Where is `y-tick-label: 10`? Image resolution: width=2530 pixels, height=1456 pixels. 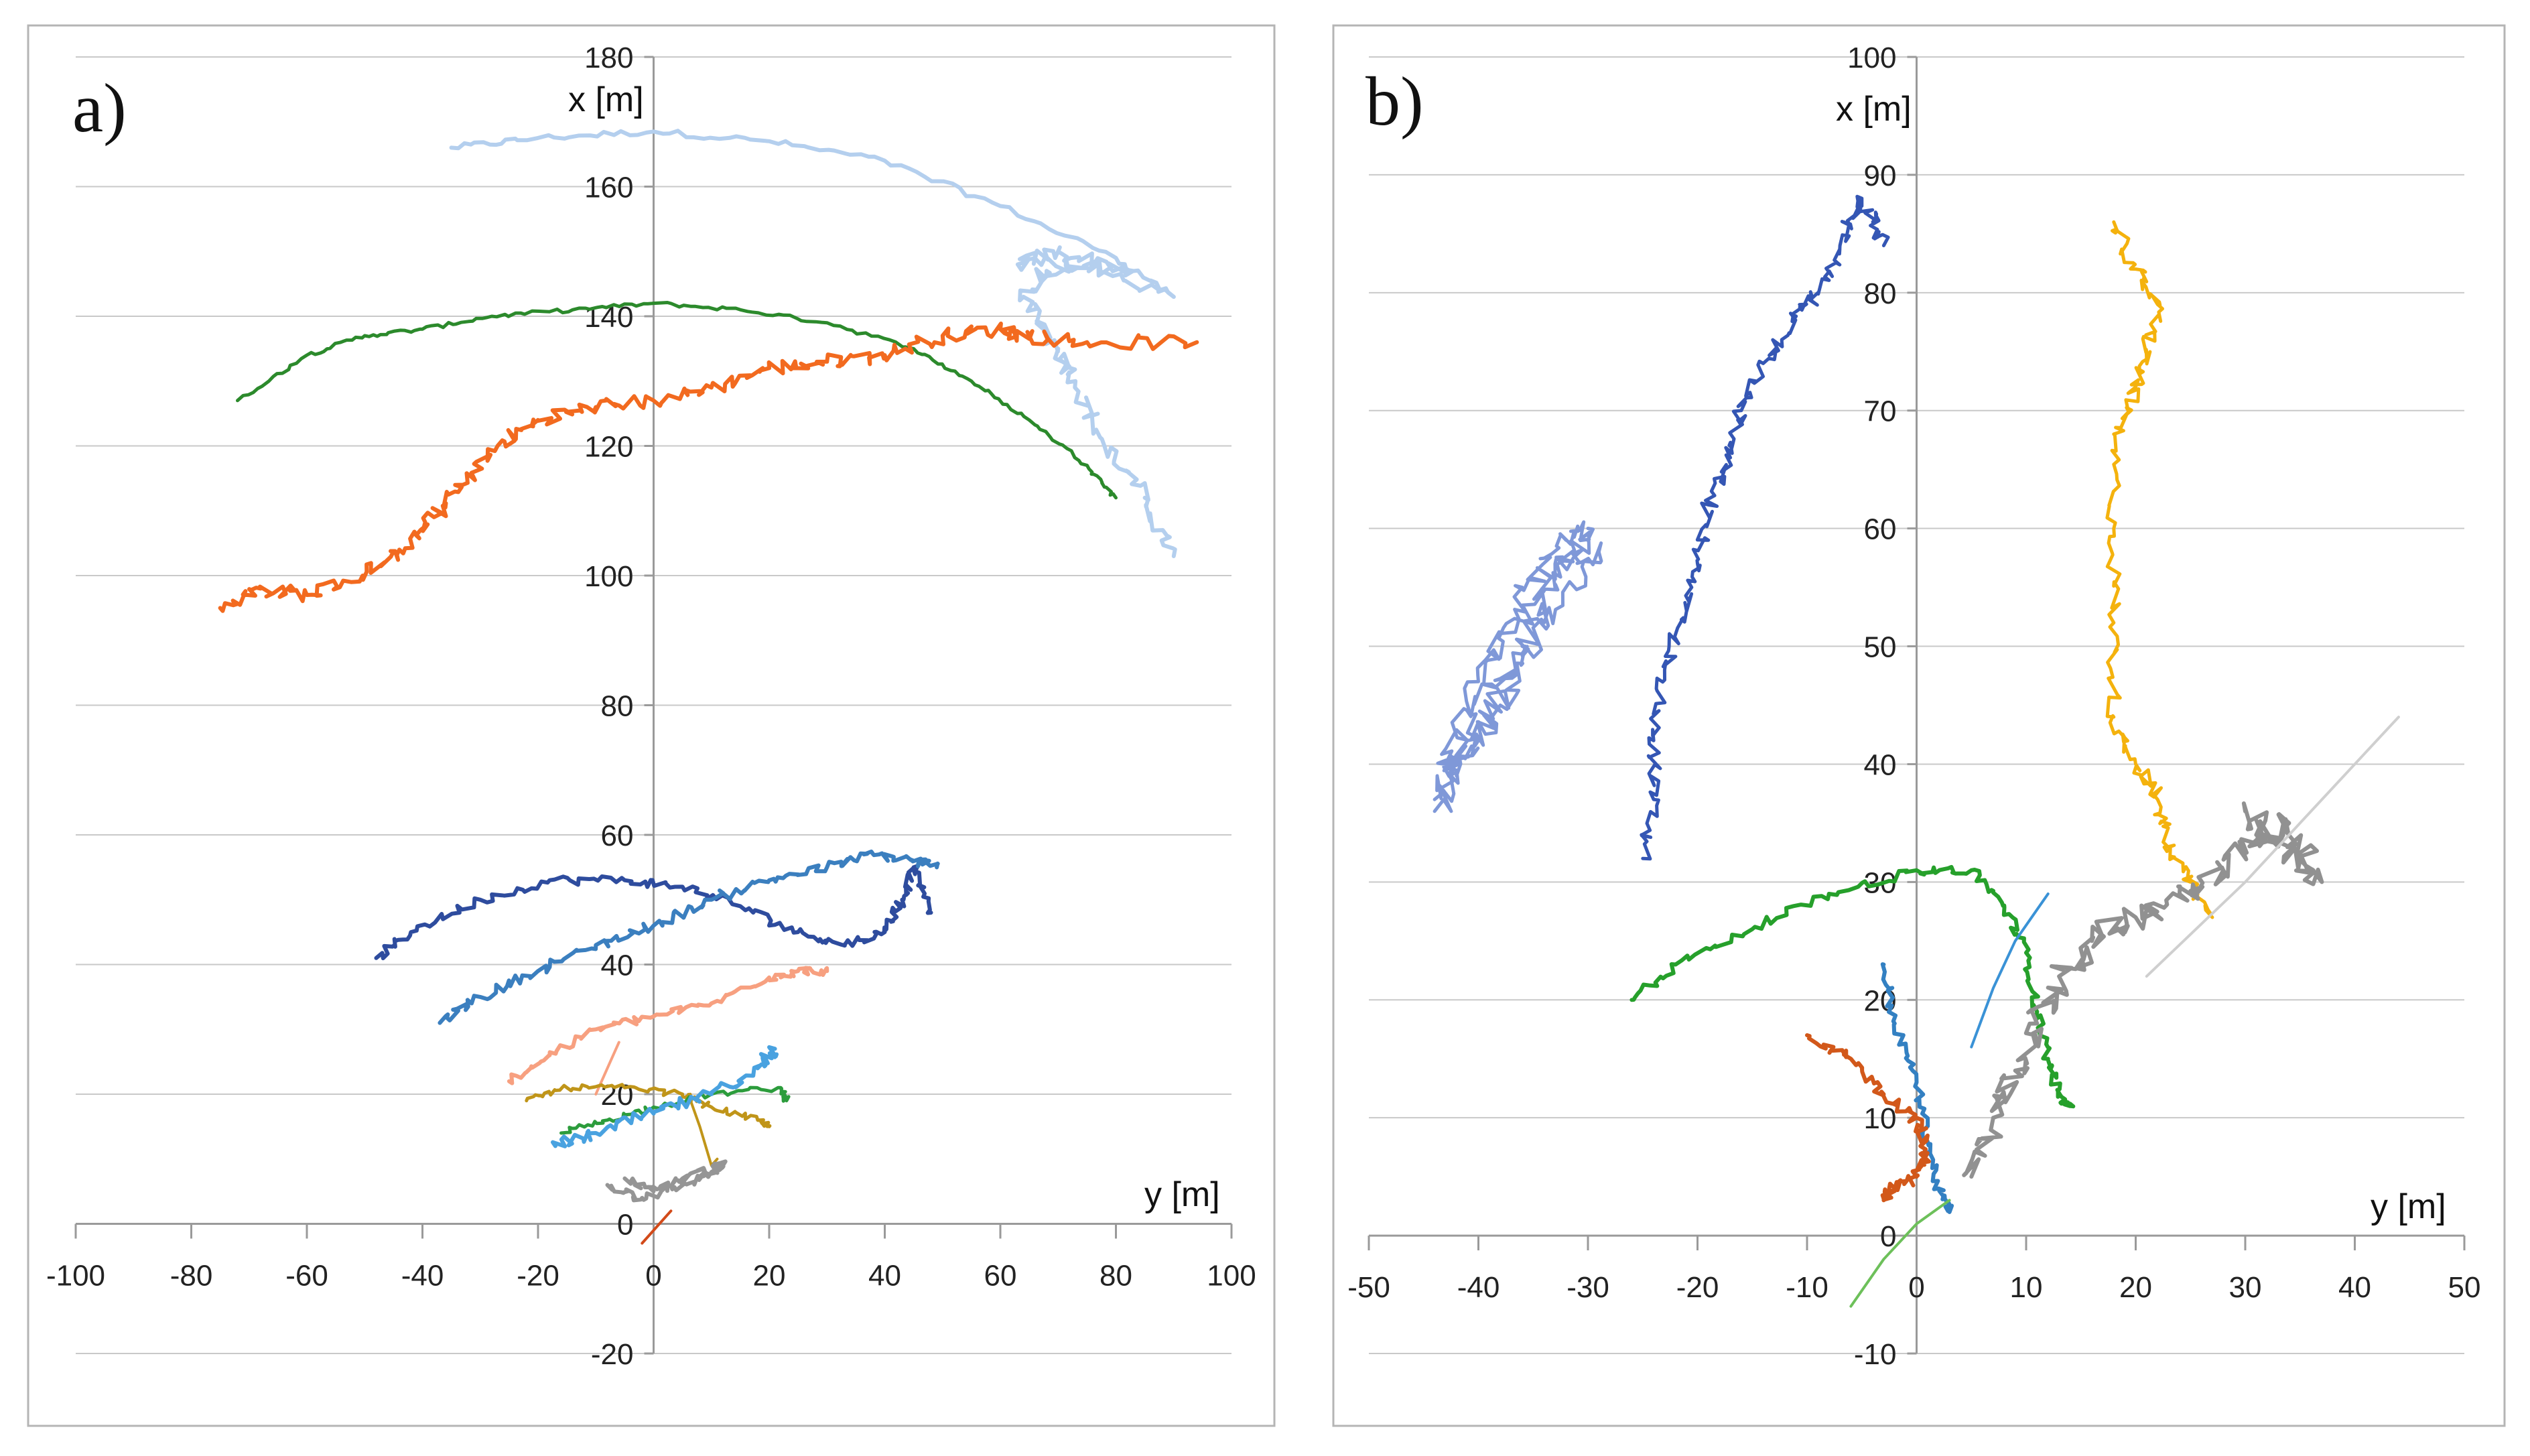 y-tick-label: 10 is located at coordinates (1881, 1118).